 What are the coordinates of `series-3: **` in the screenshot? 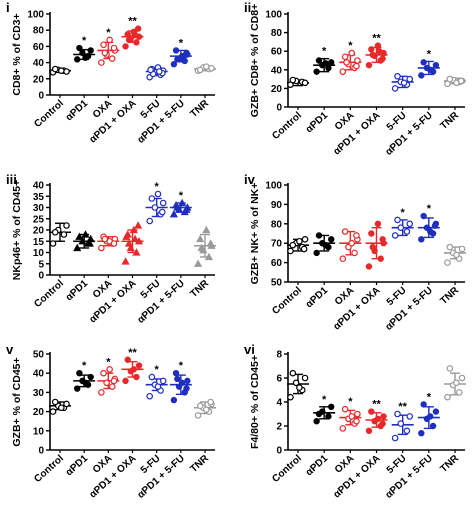 It's located at (376, 416).